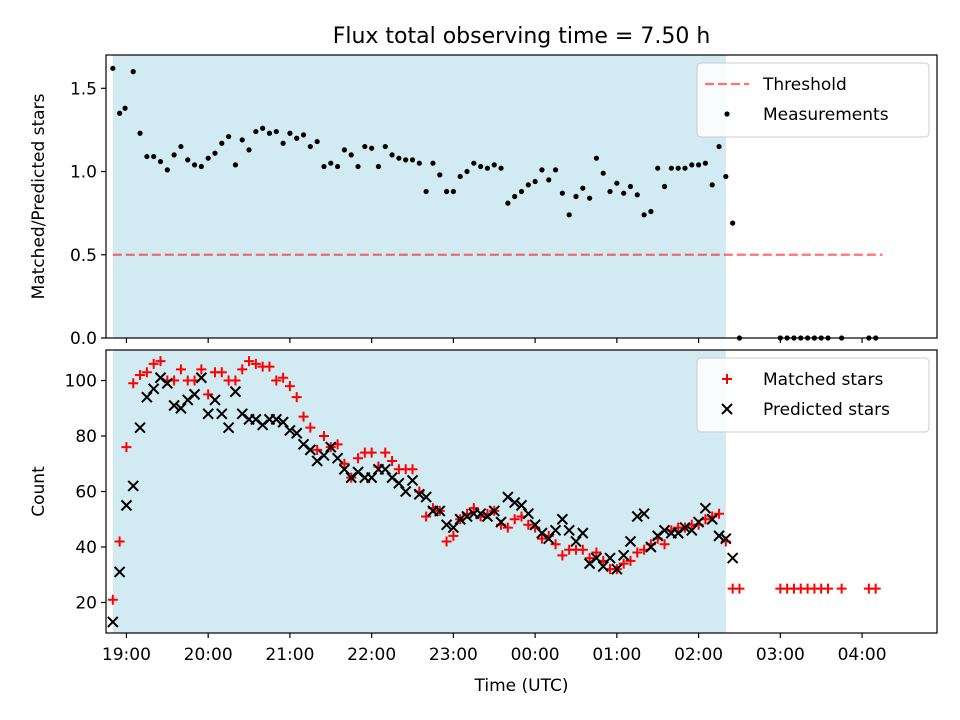  Describe the element at coordinates (862, 655) in the screenshot. I see `x-tick-label: 04:00` at that location.